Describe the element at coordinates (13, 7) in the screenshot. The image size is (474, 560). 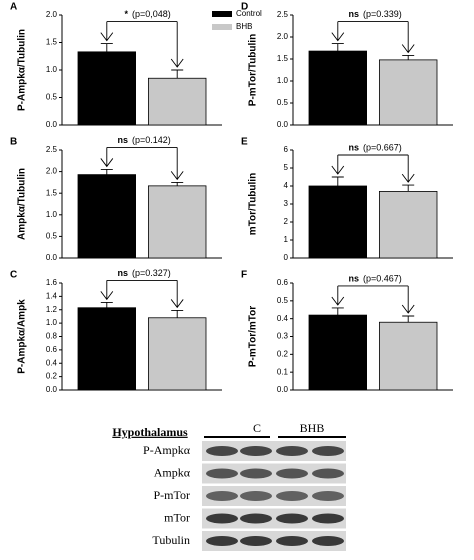
I see `panel-letter: A` at that location.